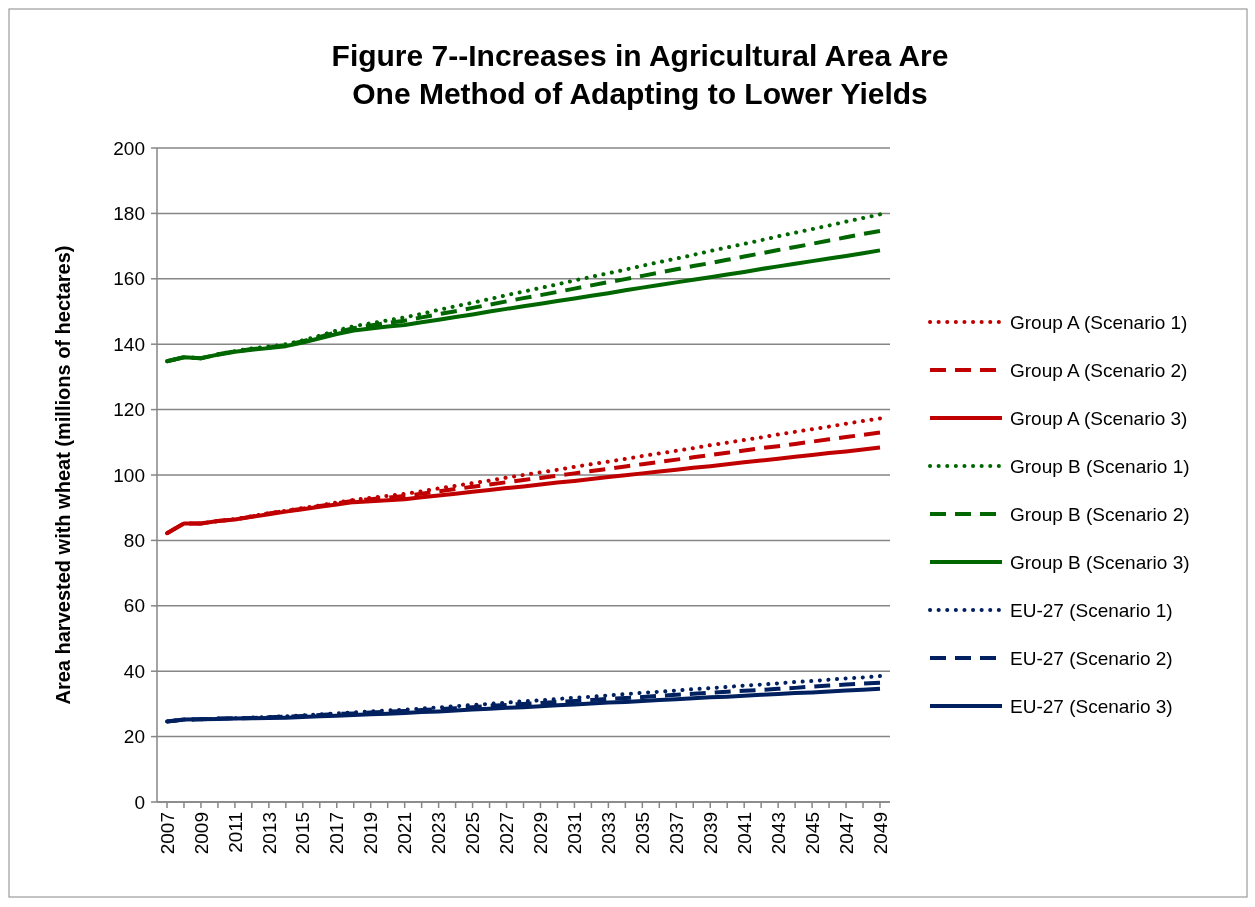 The height and width of the screenshot is (907, 1255). I want to click on x-tick-label: 2041, so click(744, 833).